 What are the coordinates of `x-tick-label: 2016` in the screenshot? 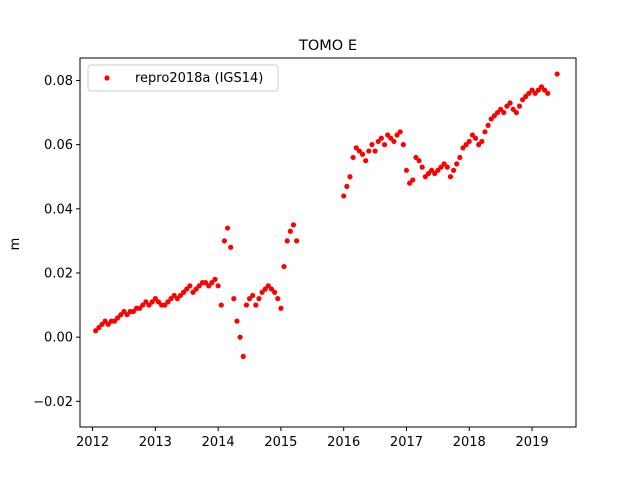 It's located at (343, 442).